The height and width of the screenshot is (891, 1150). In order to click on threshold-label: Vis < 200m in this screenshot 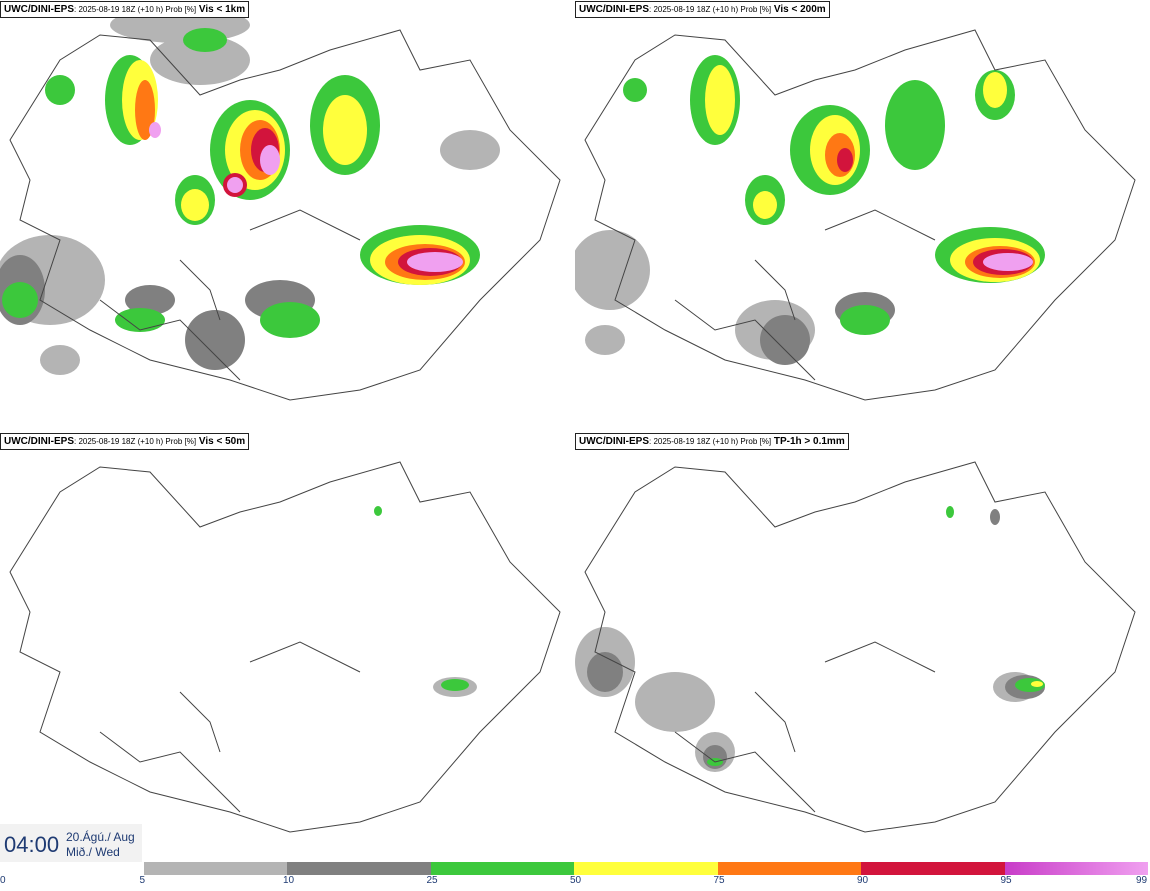, I will do `click(799, 9)`.